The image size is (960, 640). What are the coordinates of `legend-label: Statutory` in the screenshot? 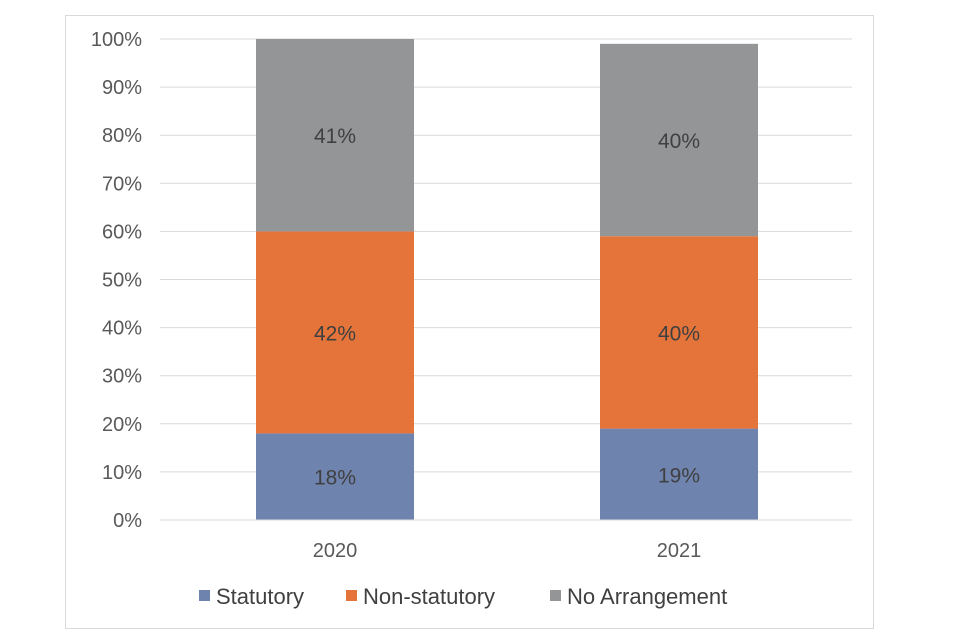 It's located at (260, 596).